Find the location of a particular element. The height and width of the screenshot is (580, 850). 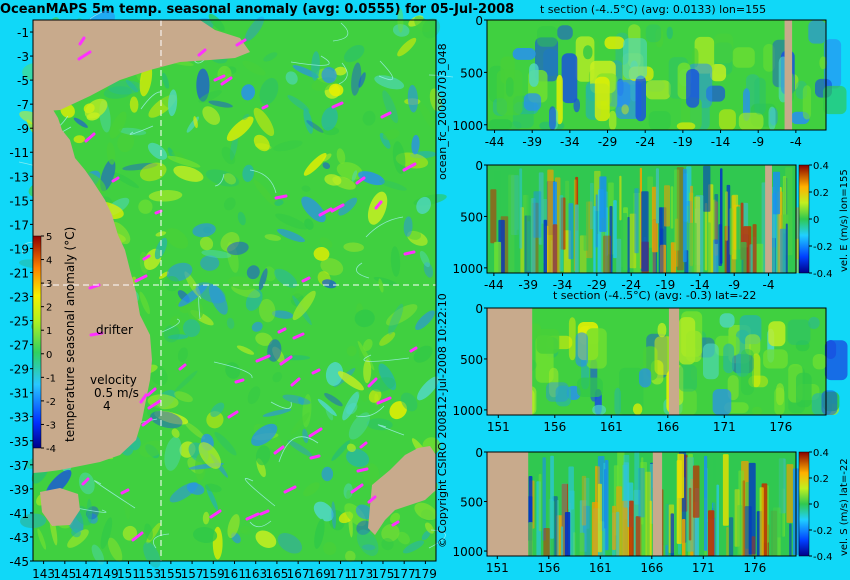

velocity-label: velocity is located at coordinates (113, 380).